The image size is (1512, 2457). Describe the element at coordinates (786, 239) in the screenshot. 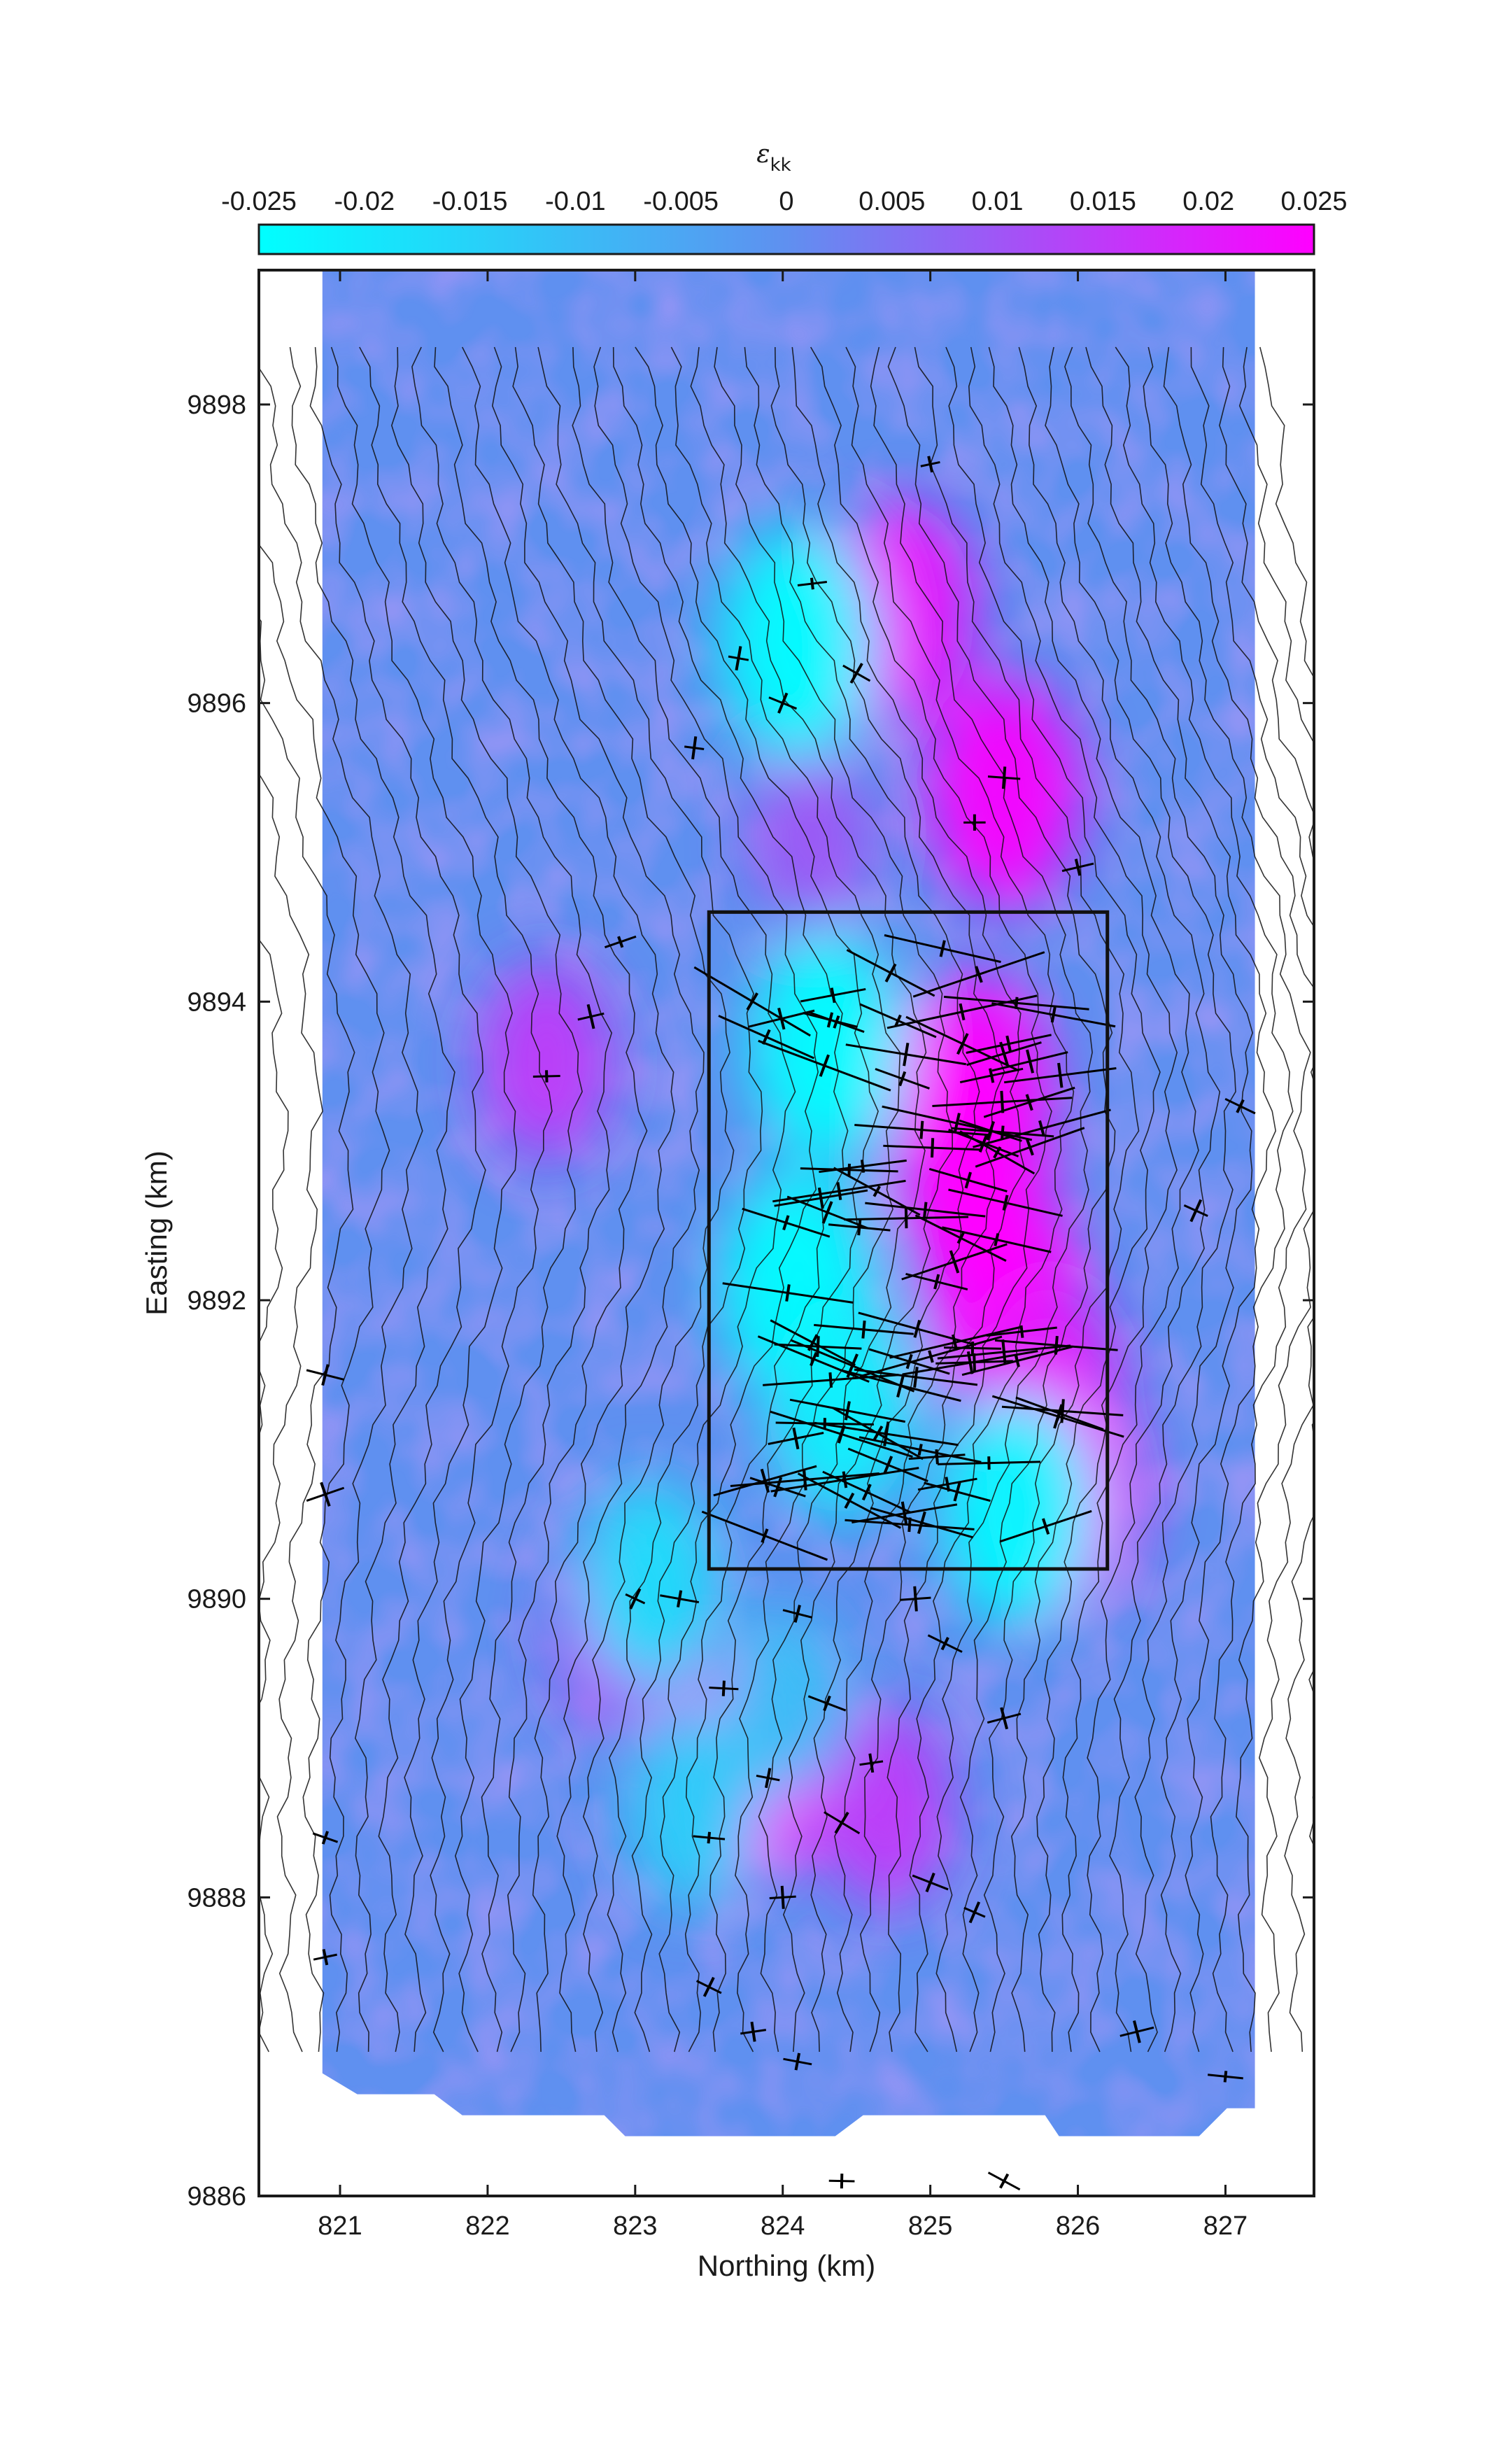

I see `colorbar-bar` at that location.